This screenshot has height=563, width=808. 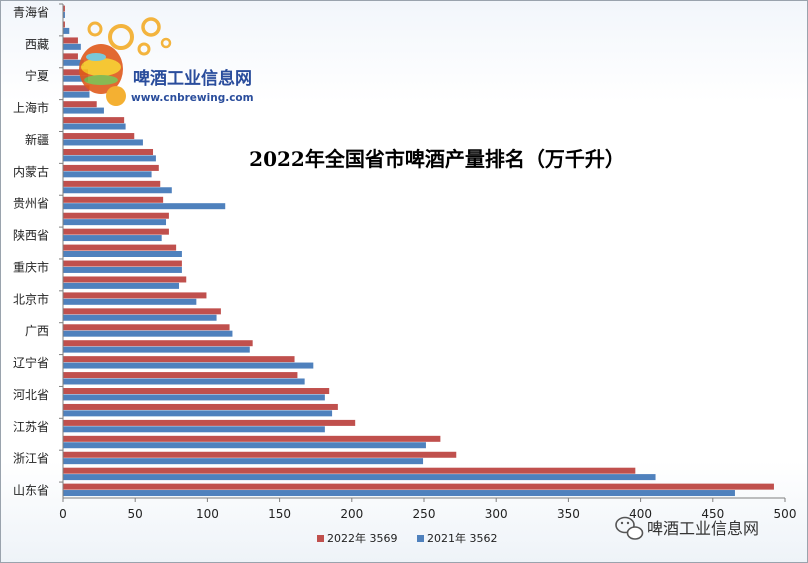 What do you see at coordinates (63, 514) in the screenshot?
I see `x-tick-label: 0` at bounding box center [63, 514].